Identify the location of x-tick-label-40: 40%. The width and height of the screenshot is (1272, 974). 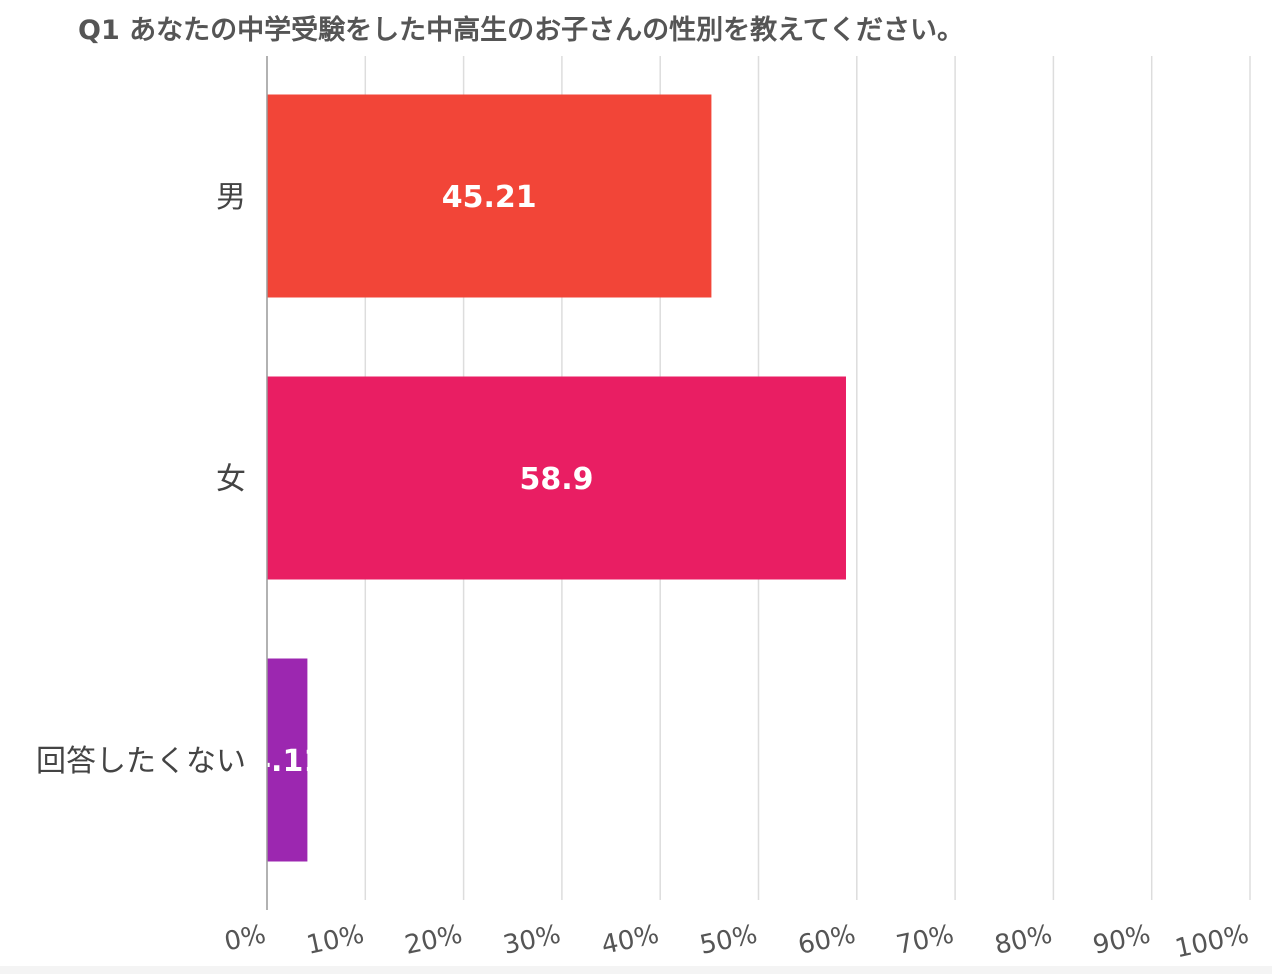
(630, 940).